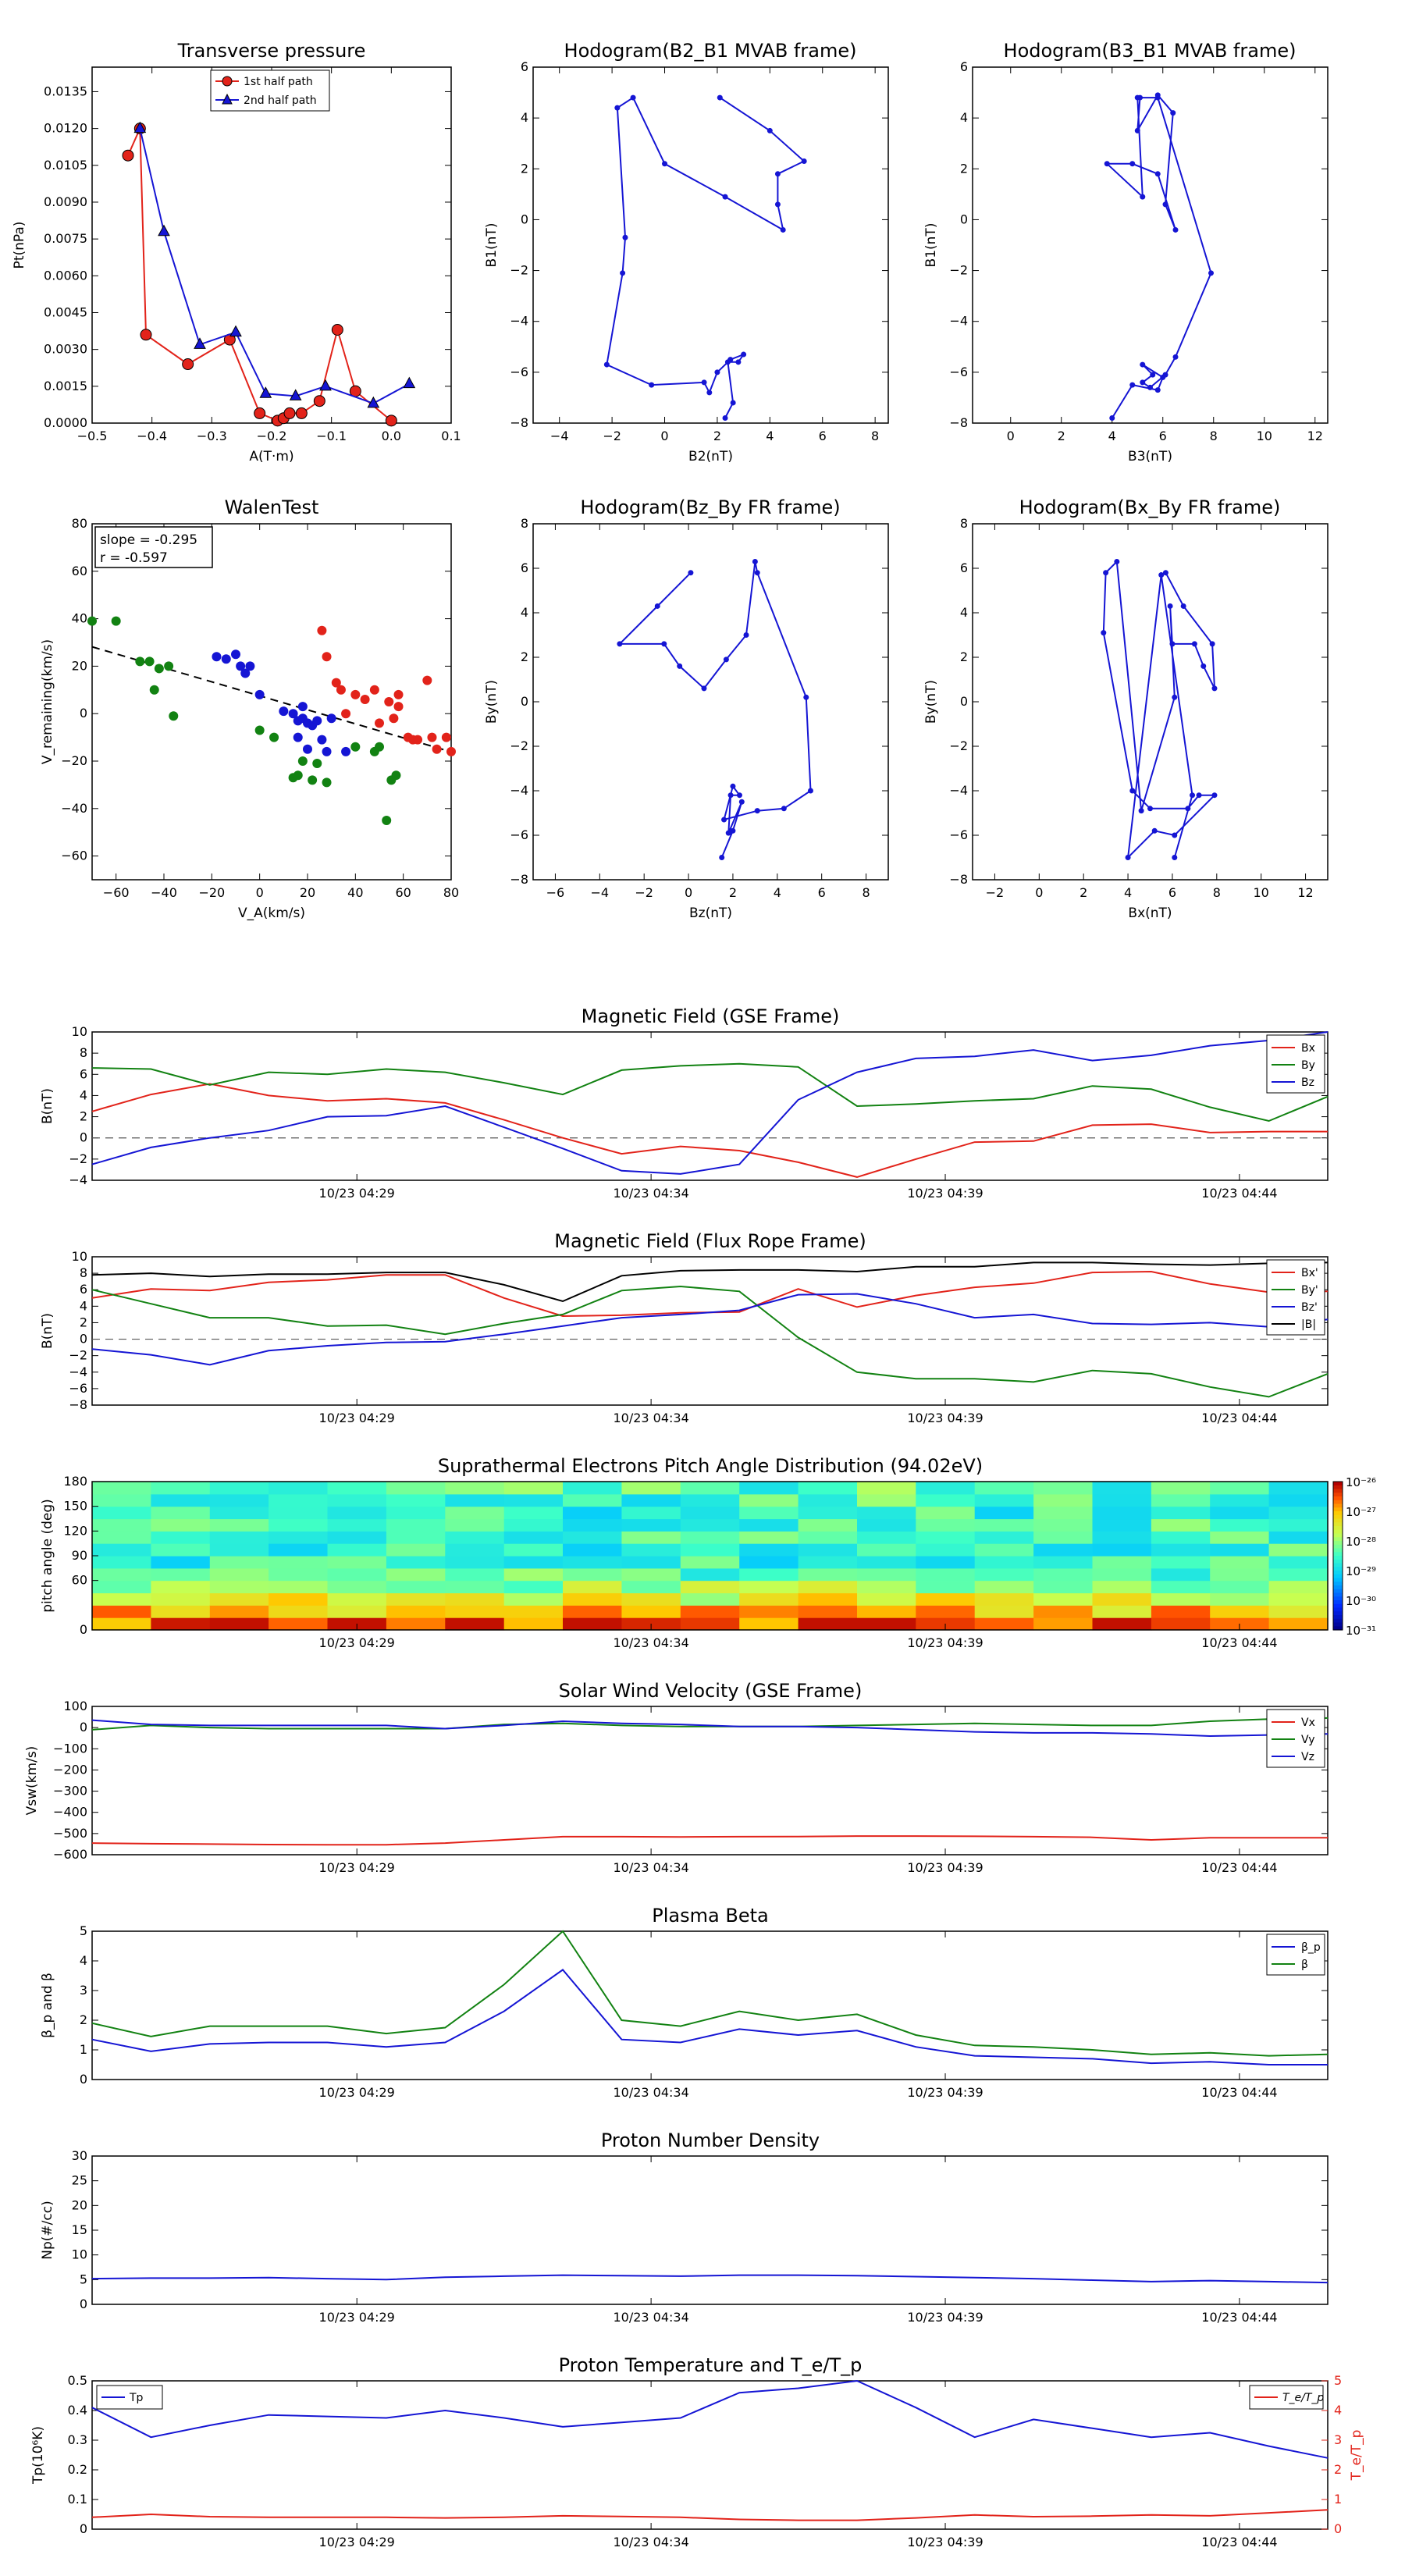  What do you see at coordinates (136, 2398) in the screenshot?
I see `legend-label: Tp` at bounding box center [136, 2398].